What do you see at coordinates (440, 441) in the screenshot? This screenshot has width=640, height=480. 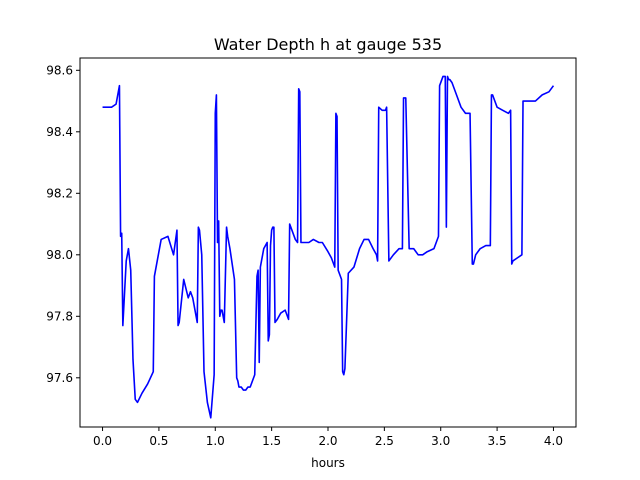 I see `x-tick-label: 3.0` at bounding box center [440, 441].